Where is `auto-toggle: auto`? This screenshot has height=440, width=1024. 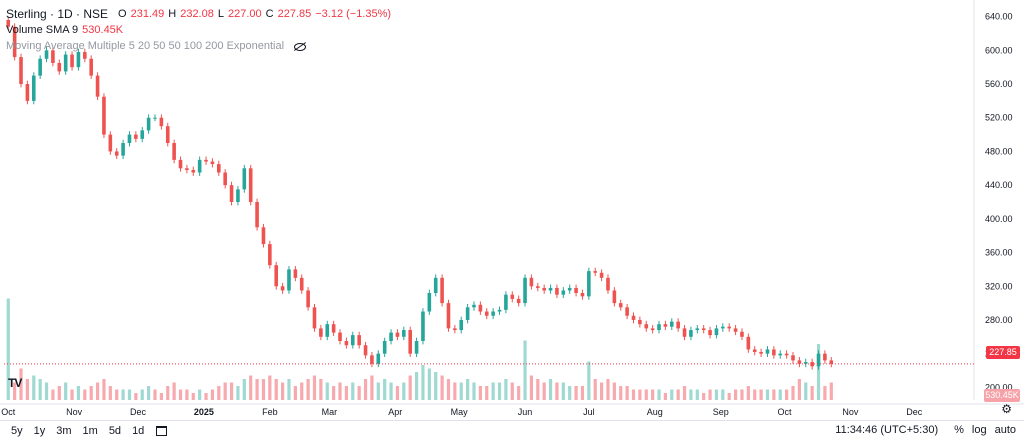
auto-toggle: auto is located at coordinates (1005, 430).